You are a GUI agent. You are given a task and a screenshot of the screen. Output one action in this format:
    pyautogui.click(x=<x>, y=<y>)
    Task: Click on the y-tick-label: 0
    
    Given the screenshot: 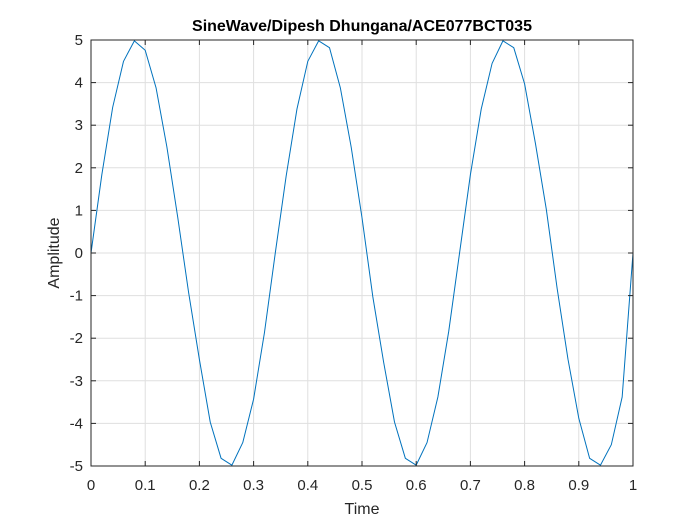 What is the action you would take?
    pyautogui.click(x=79, y=253)
    